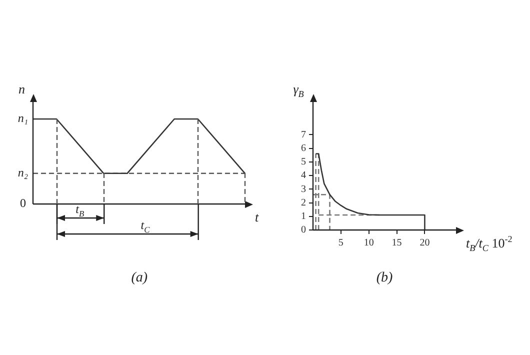 The height and width of the screenshot is (355, 530). What do you see at coordinates (23, 173) in the screenshot?
I see `ref-line-label: n₂` at bounding box center [23, 173].